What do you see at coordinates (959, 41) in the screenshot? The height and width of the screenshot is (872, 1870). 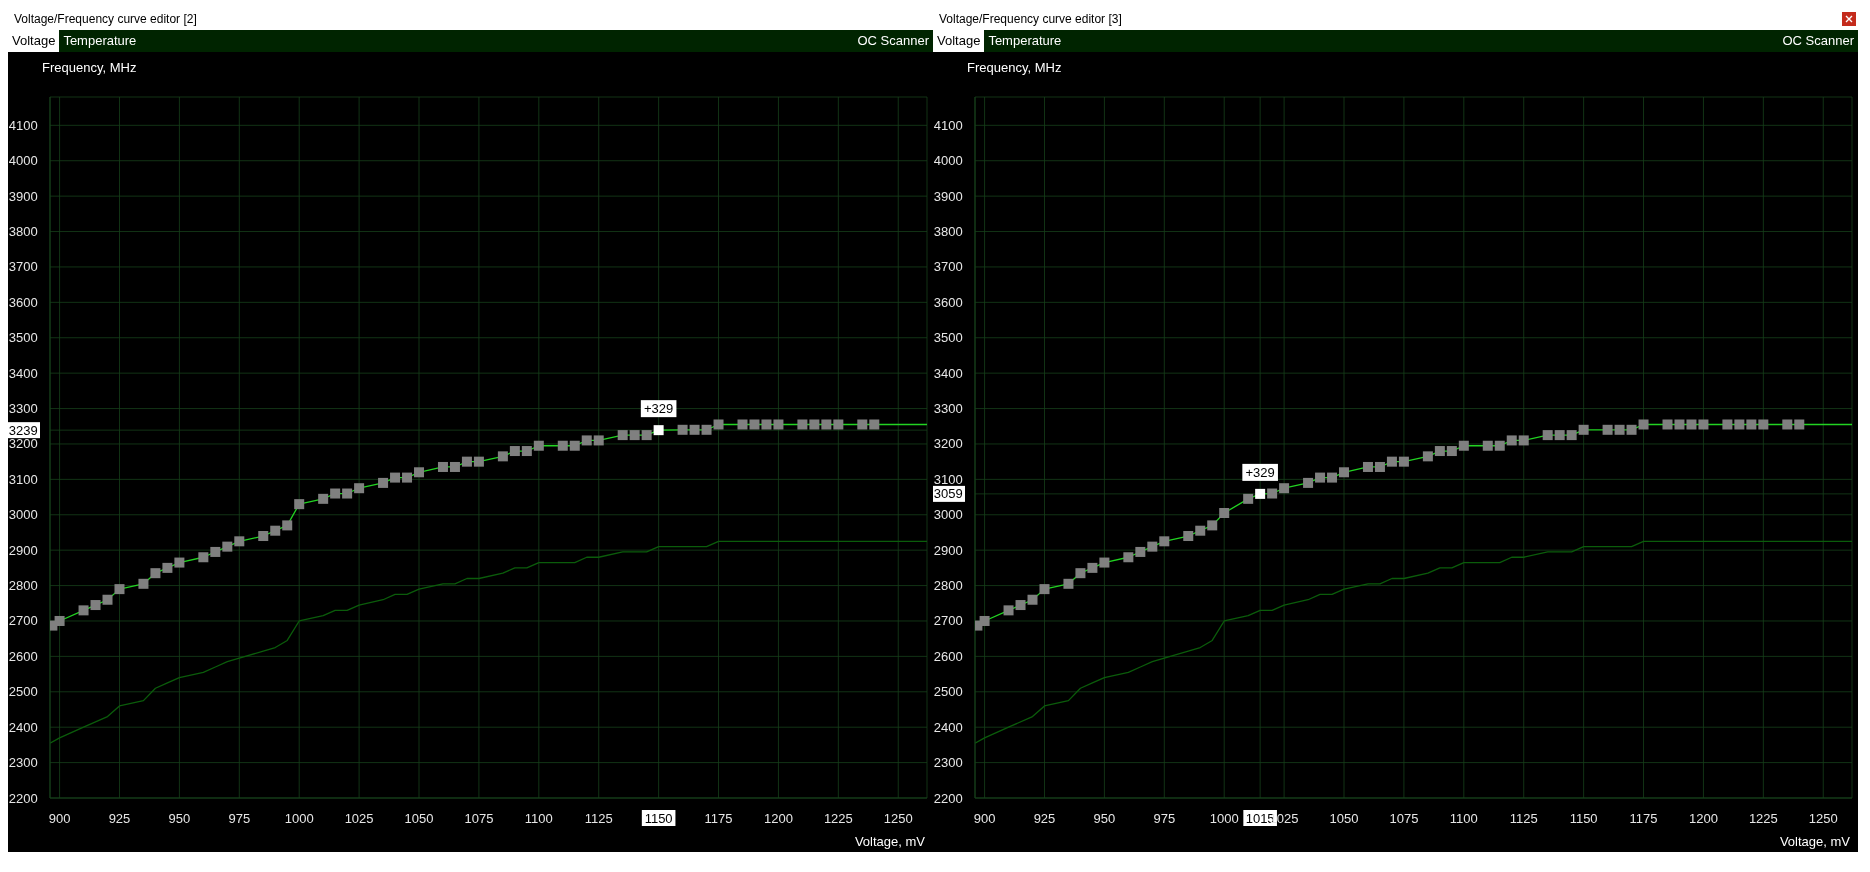 I see `text: Voltage` at bounding box center [959, 41].